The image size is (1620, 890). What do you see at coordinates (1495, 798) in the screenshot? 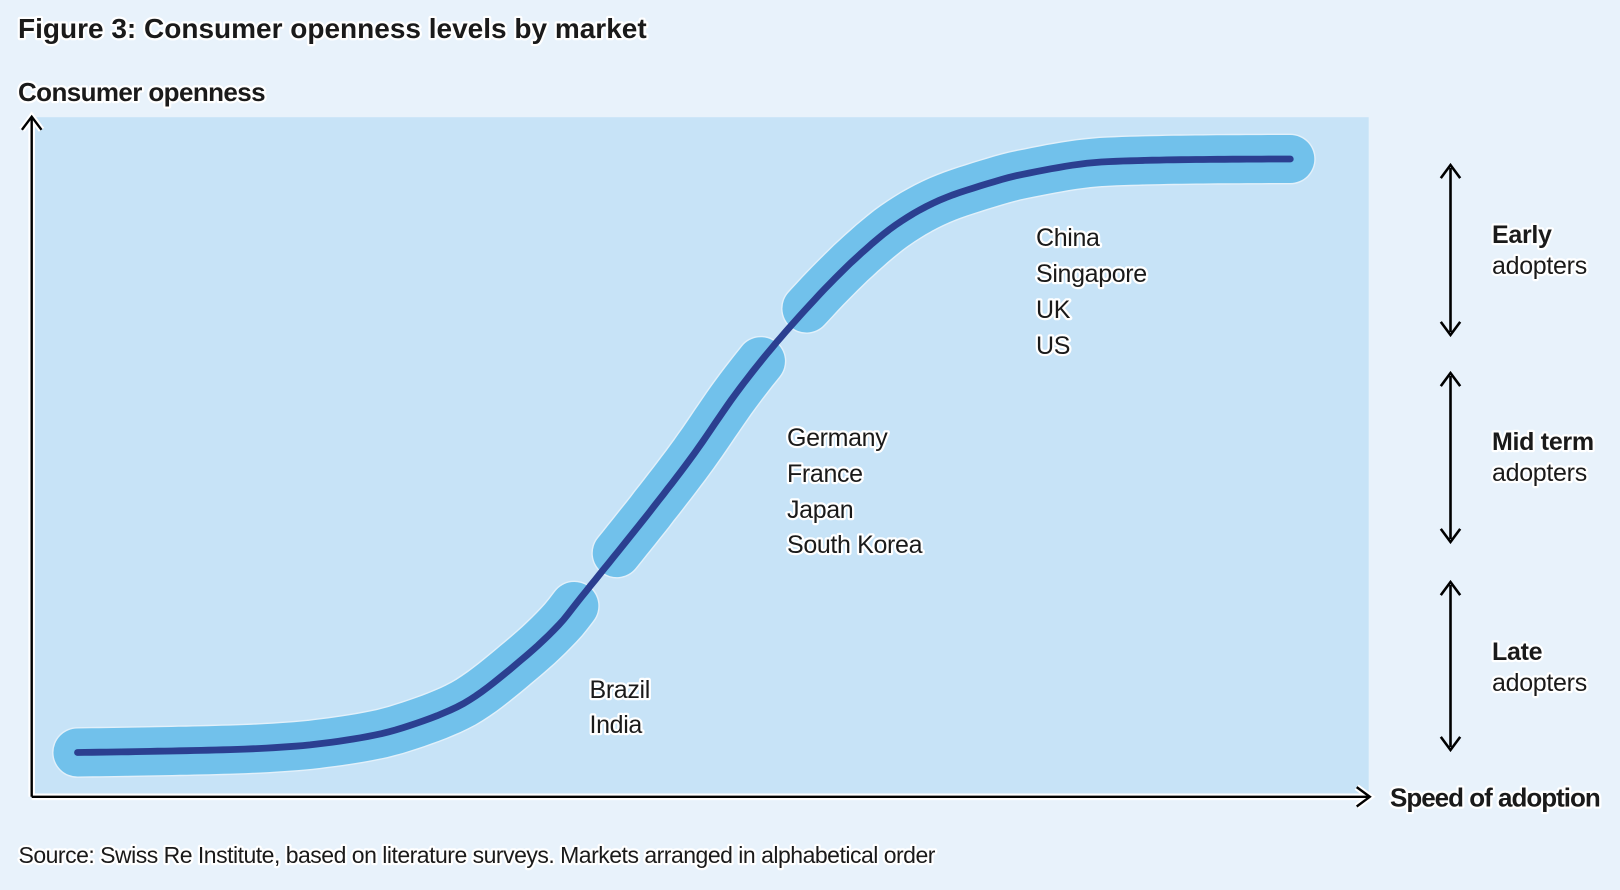
I see `svg-text: Speed of adoption` at bounding box center [1495, 798].